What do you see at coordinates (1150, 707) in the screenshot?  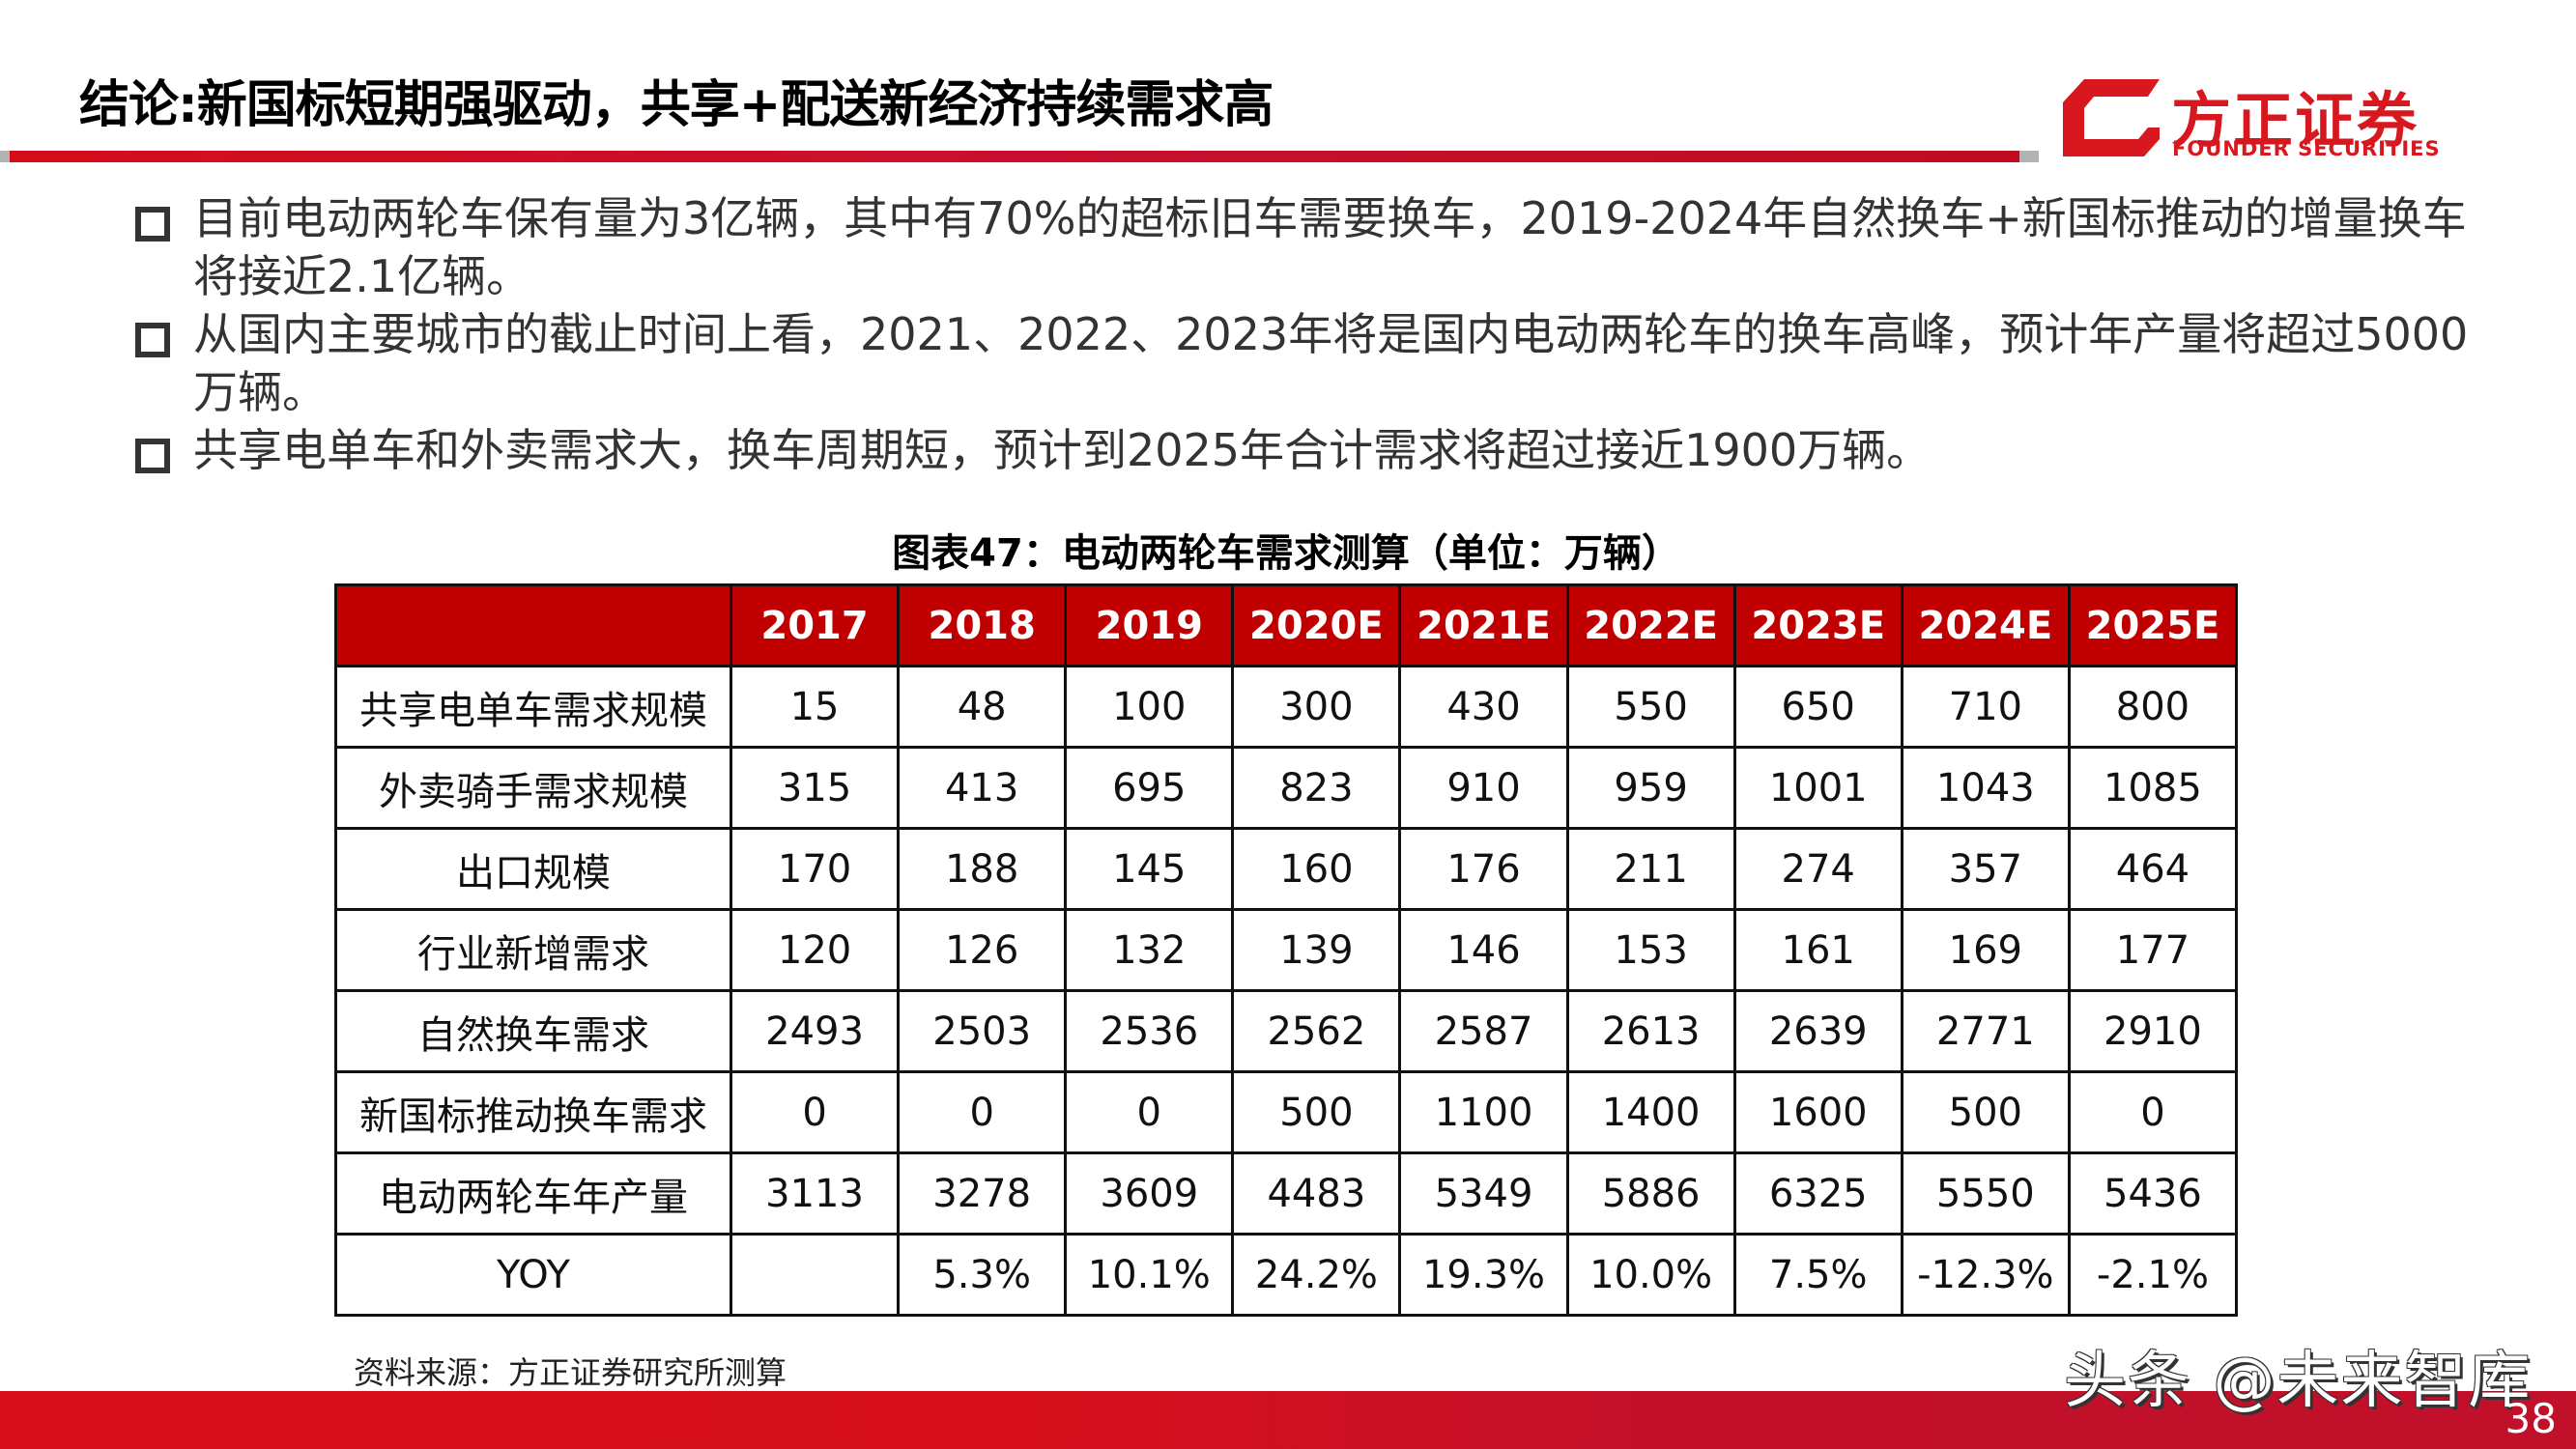 I see `table-cell: 100` at bounding box center [1150, 707].